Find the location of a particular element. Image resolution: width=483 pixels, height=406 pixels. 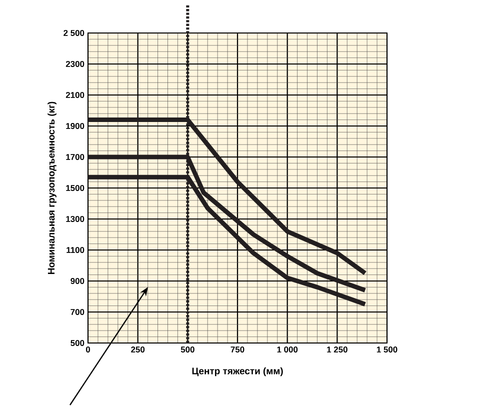

y-axis-title: Номинальная грузоподъемность (кг) is located at coordinates (52, 188).